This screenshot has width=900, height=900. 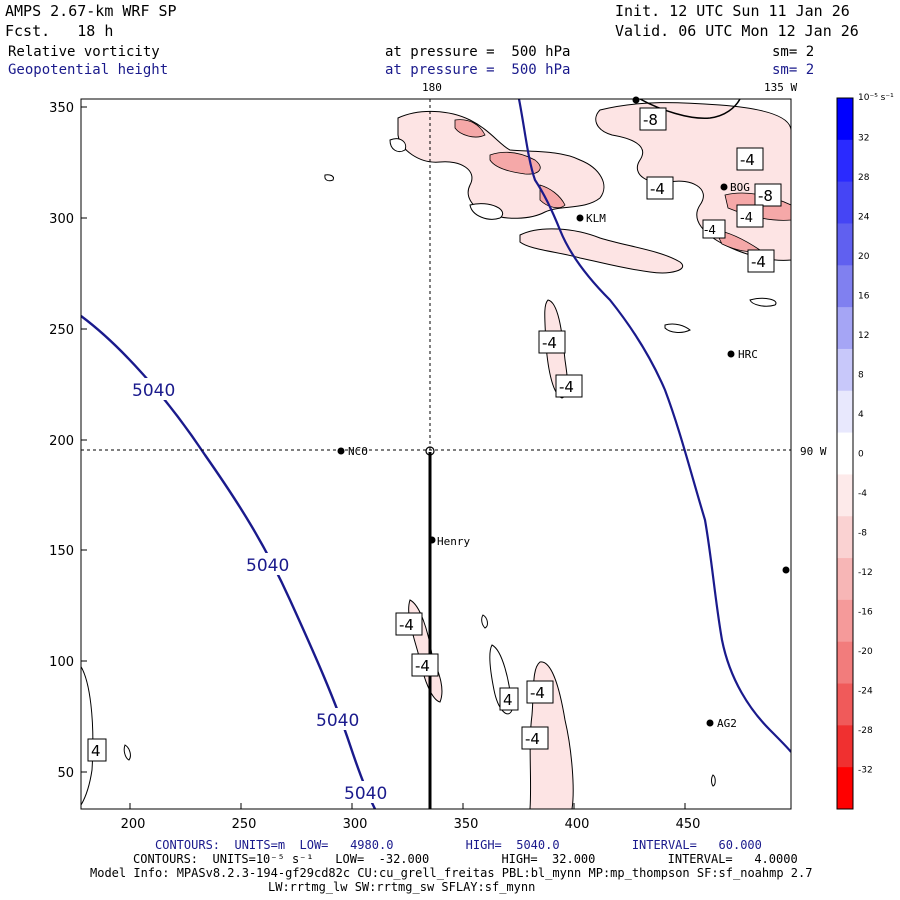 I want to click on colorbar-labels: 32 28 24 20 16 12 8 4 0 -4 -8 -12 -16 -20 -24 -28 -32, so click(x=865, y=455).